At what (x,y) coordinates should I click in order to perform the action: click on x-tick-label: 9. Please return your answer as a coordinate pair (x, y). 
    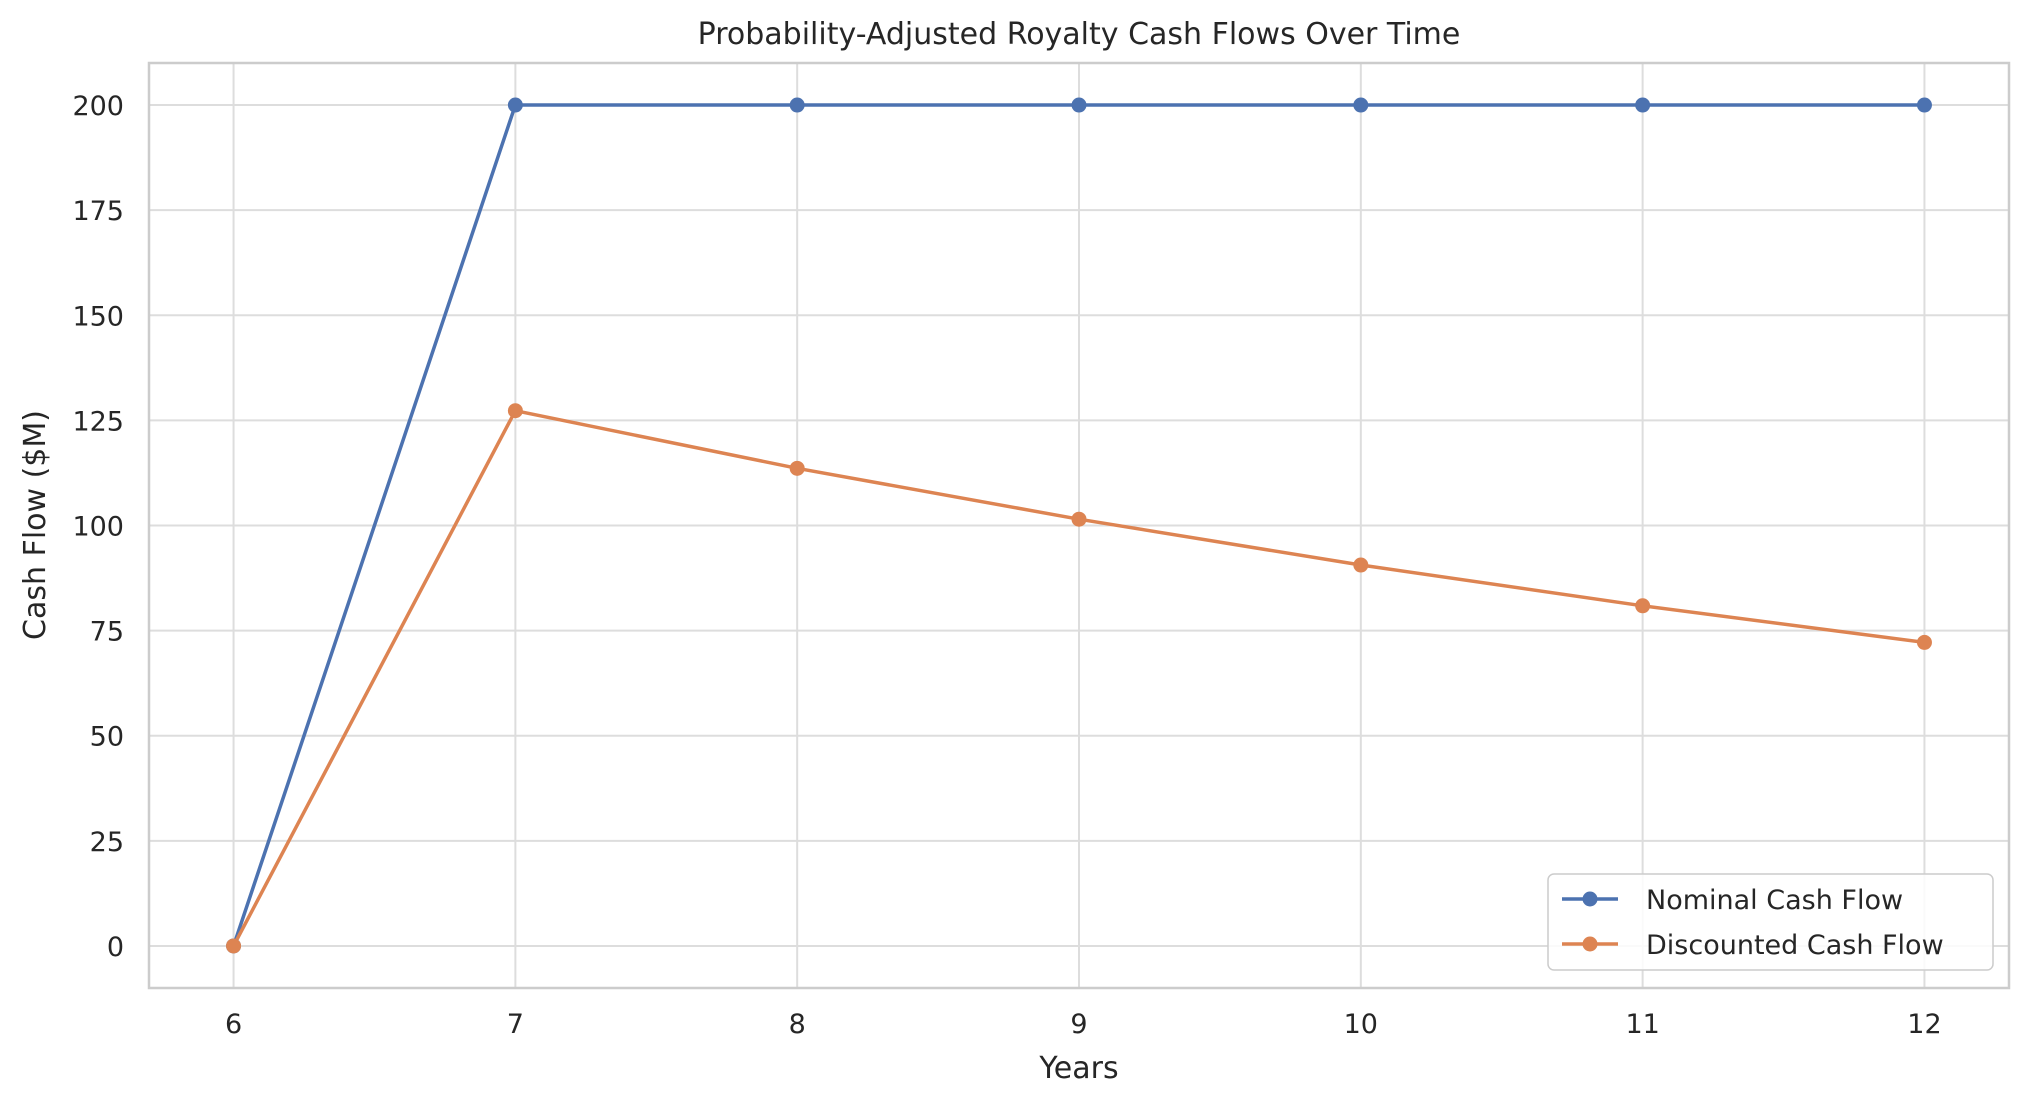
    Looking at the image, I should click on (1078, 1024).